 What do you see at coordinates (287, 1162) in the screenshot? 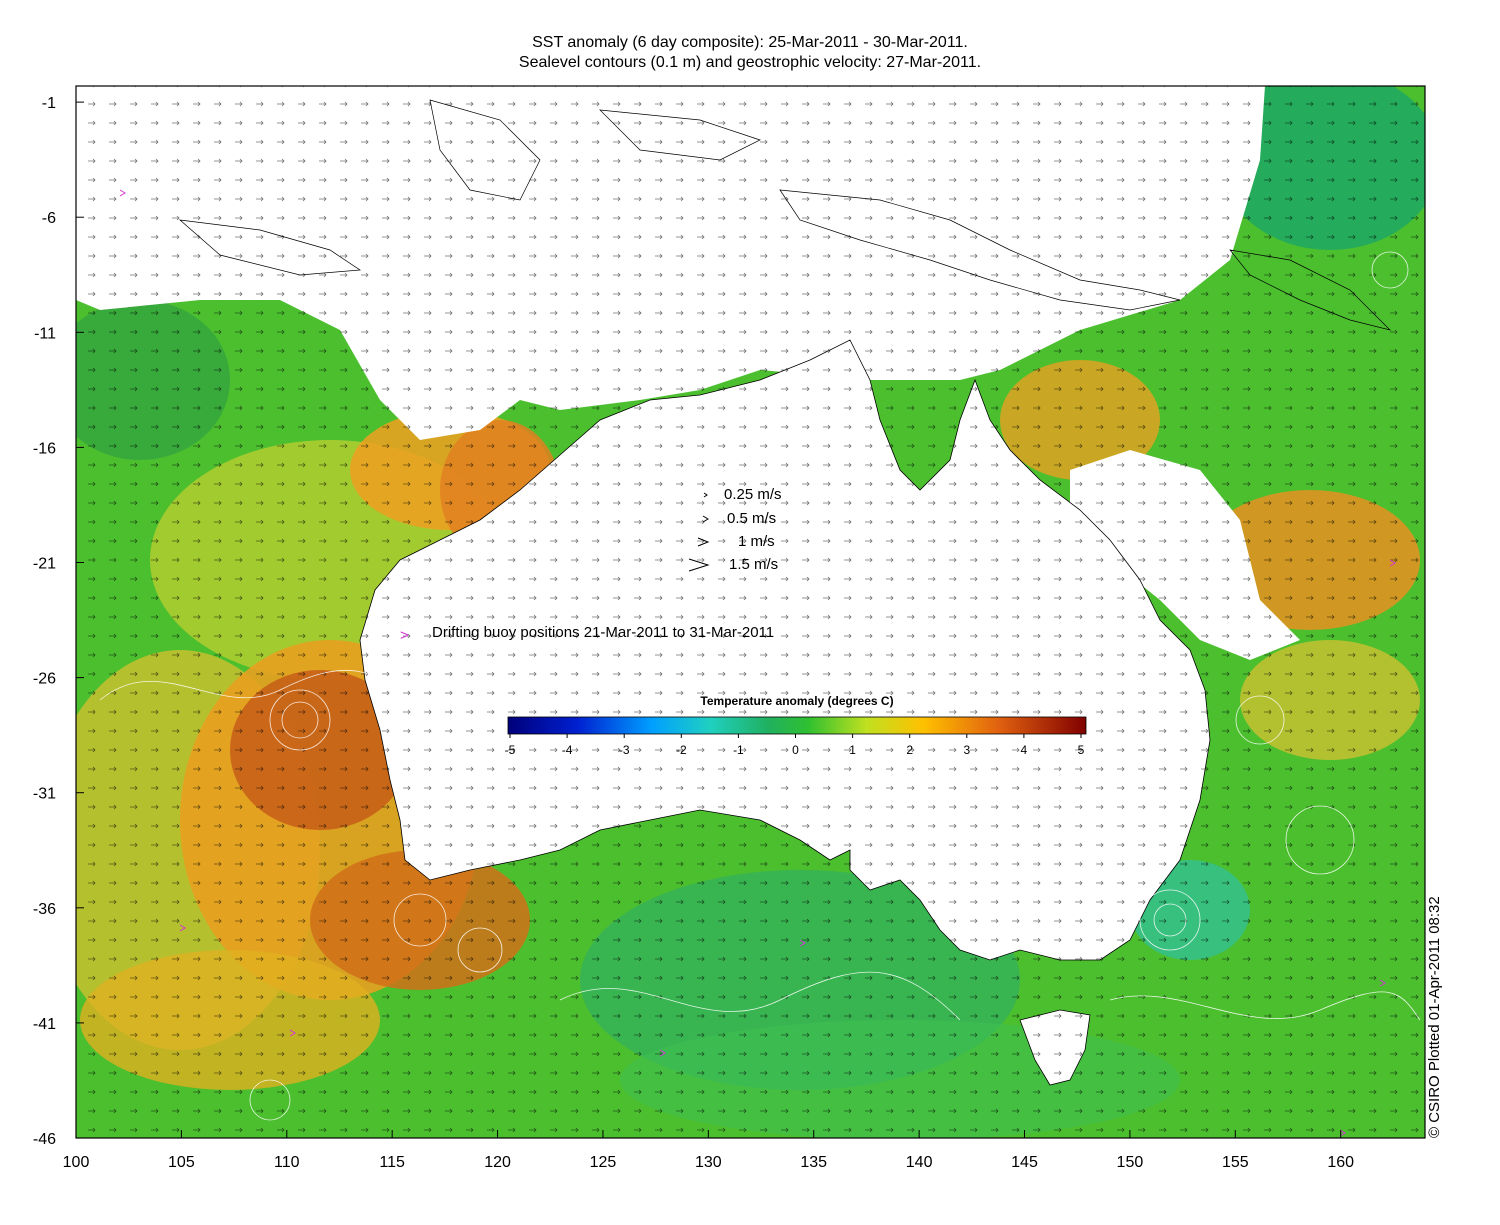
I see `x-tick-label: 110` at bounding box center [287, 1162].